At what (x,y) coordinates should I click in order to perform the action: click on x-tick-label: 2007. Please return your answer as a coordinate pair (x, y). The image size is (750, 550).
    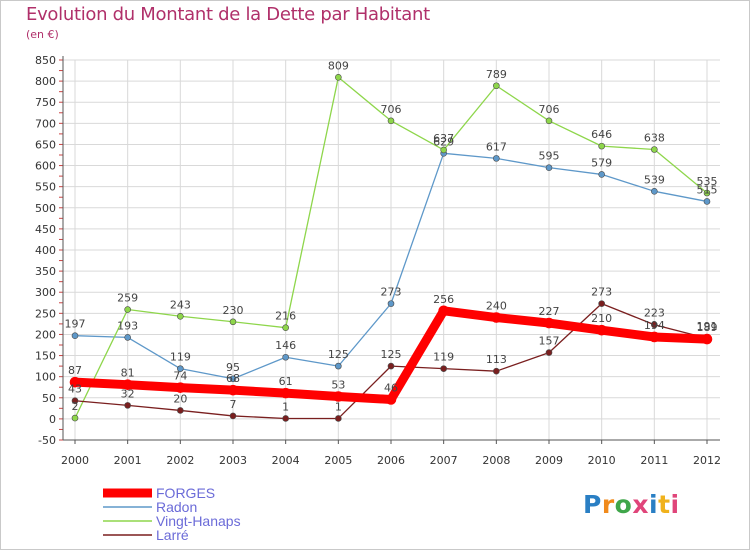
    Looking at the image, I should click on (444, 460).